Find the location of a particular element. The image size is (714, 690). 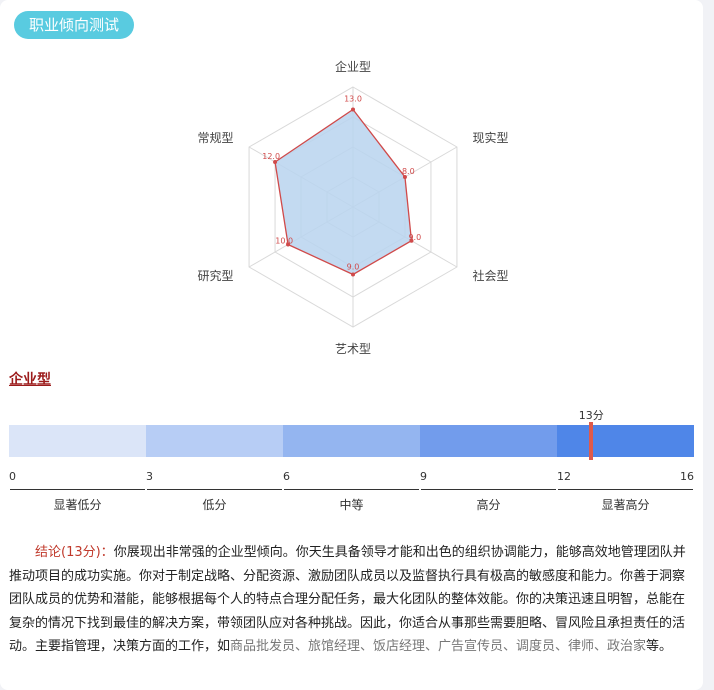

band-label: 中等 is located at coordinates (351, 501).